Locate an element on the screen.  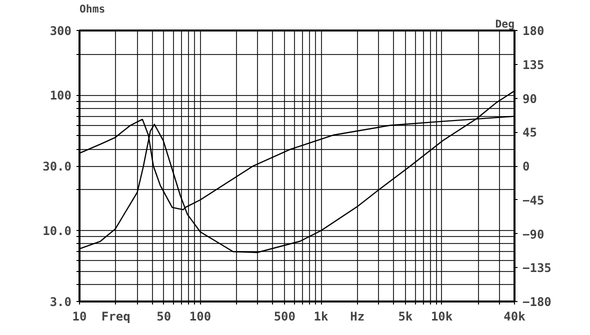
y2-tick-label: −135 is located at coordinates (537, 268).